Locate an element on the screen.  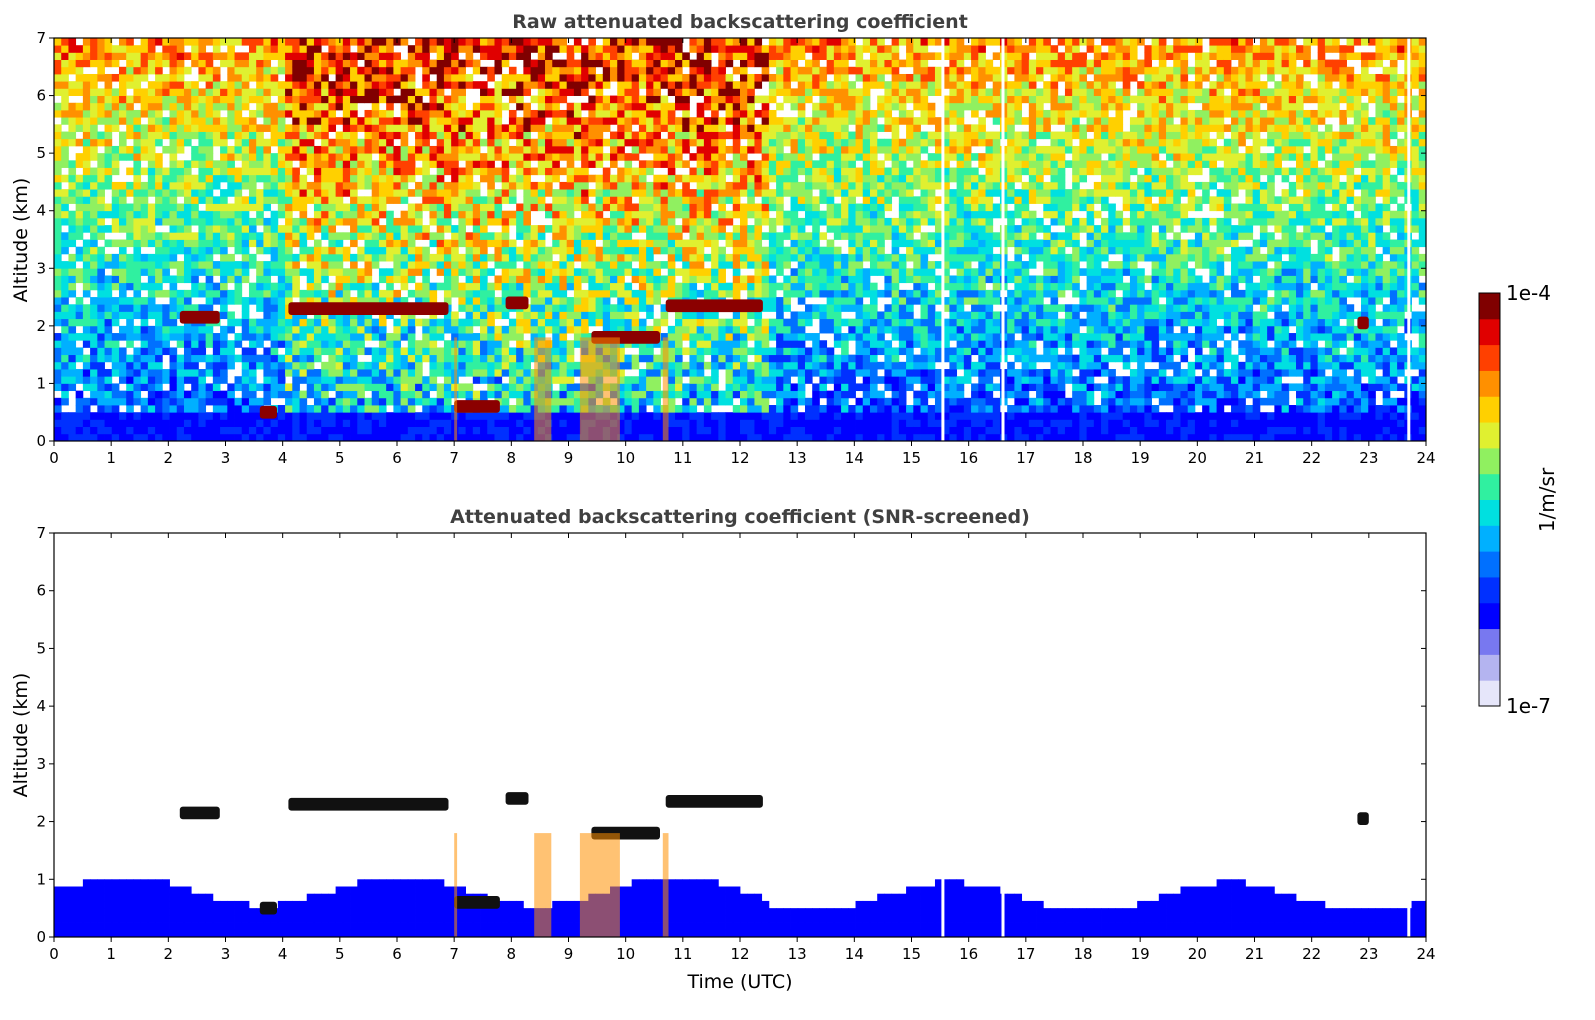
top-y-tick-label: 5 is located at coordinates (41, 153).